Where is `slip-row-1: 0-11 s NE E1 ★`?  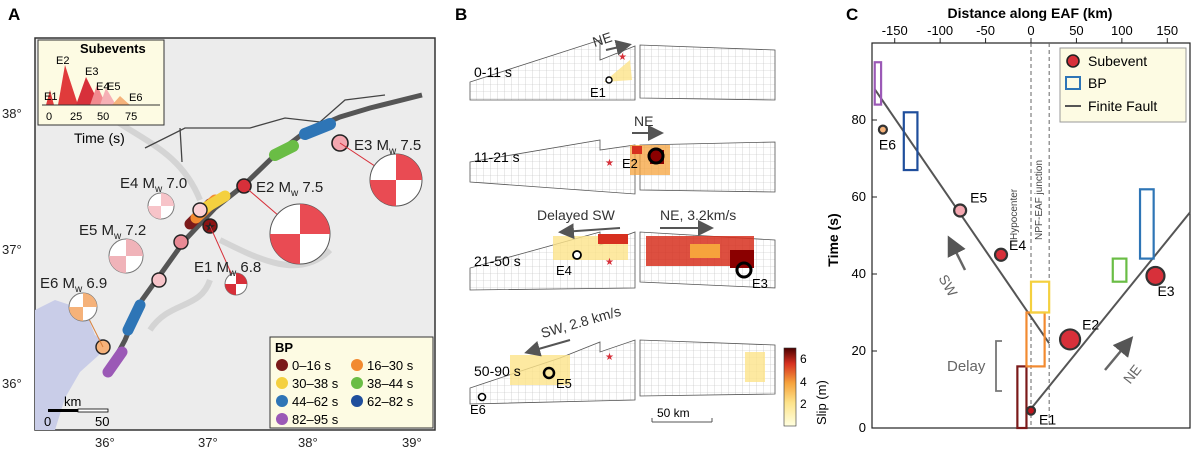
slip-row-1: 0-11 s NE E1 ★ is located at coordinates (622, 65).